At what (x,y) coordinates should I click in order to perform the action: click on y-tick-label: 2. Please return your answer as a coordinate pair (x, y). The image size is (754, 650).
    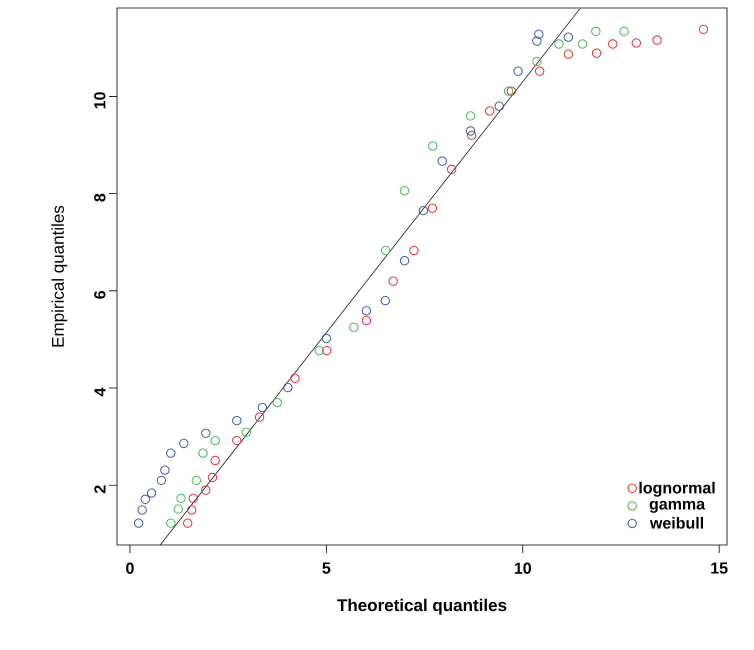
    Looking at the image, I should click on (100, 489).